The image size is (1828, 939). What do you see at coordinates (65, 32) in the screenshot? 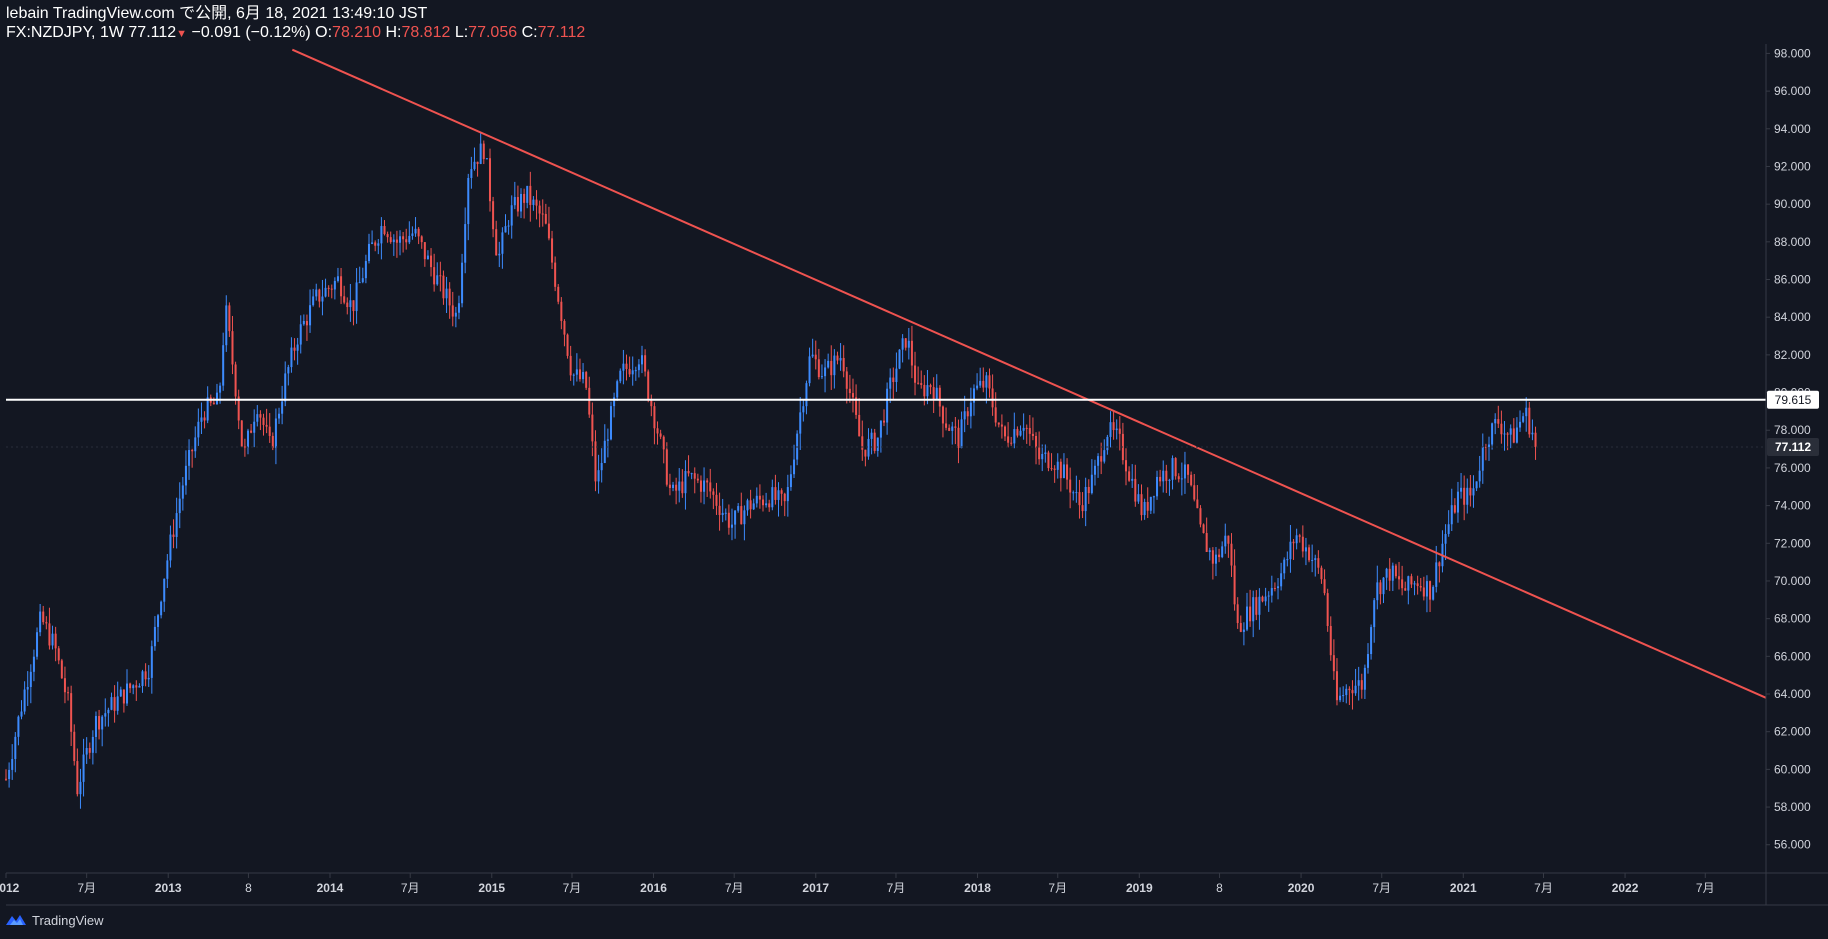
I see `symbol-name: FX:NZDJPY, 1W` at bounding box center [65, 32].